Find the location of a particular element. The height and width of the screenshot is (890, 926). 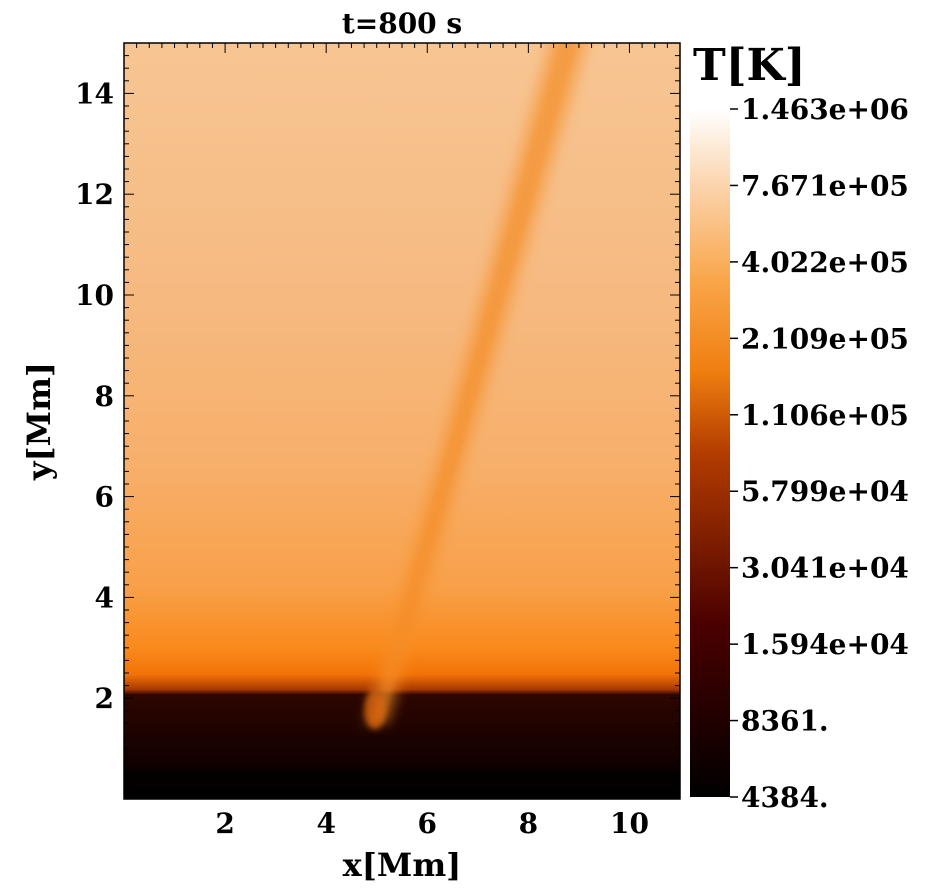

colorbar-tick-label: 4.022e+05 is located at coordinates (825, 262).